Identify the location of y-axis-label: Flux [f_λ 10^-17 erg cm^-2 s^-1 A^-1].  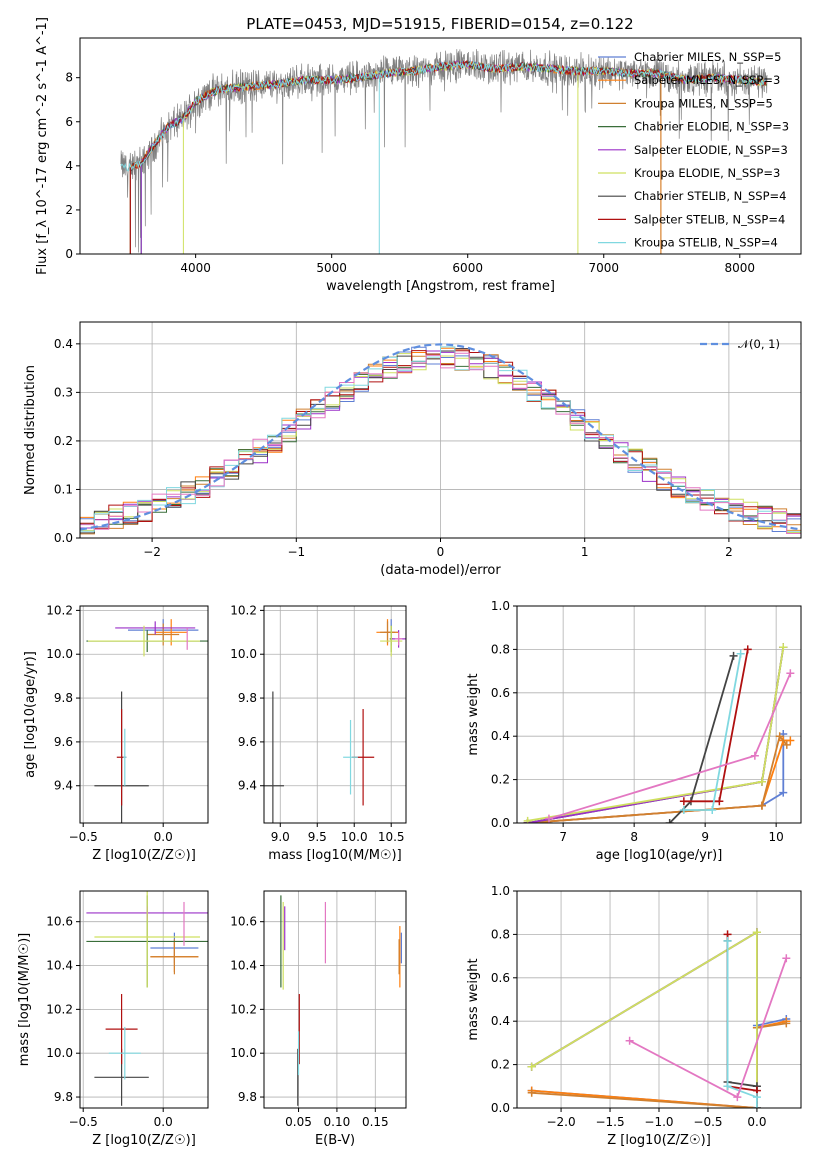
(42, 146).